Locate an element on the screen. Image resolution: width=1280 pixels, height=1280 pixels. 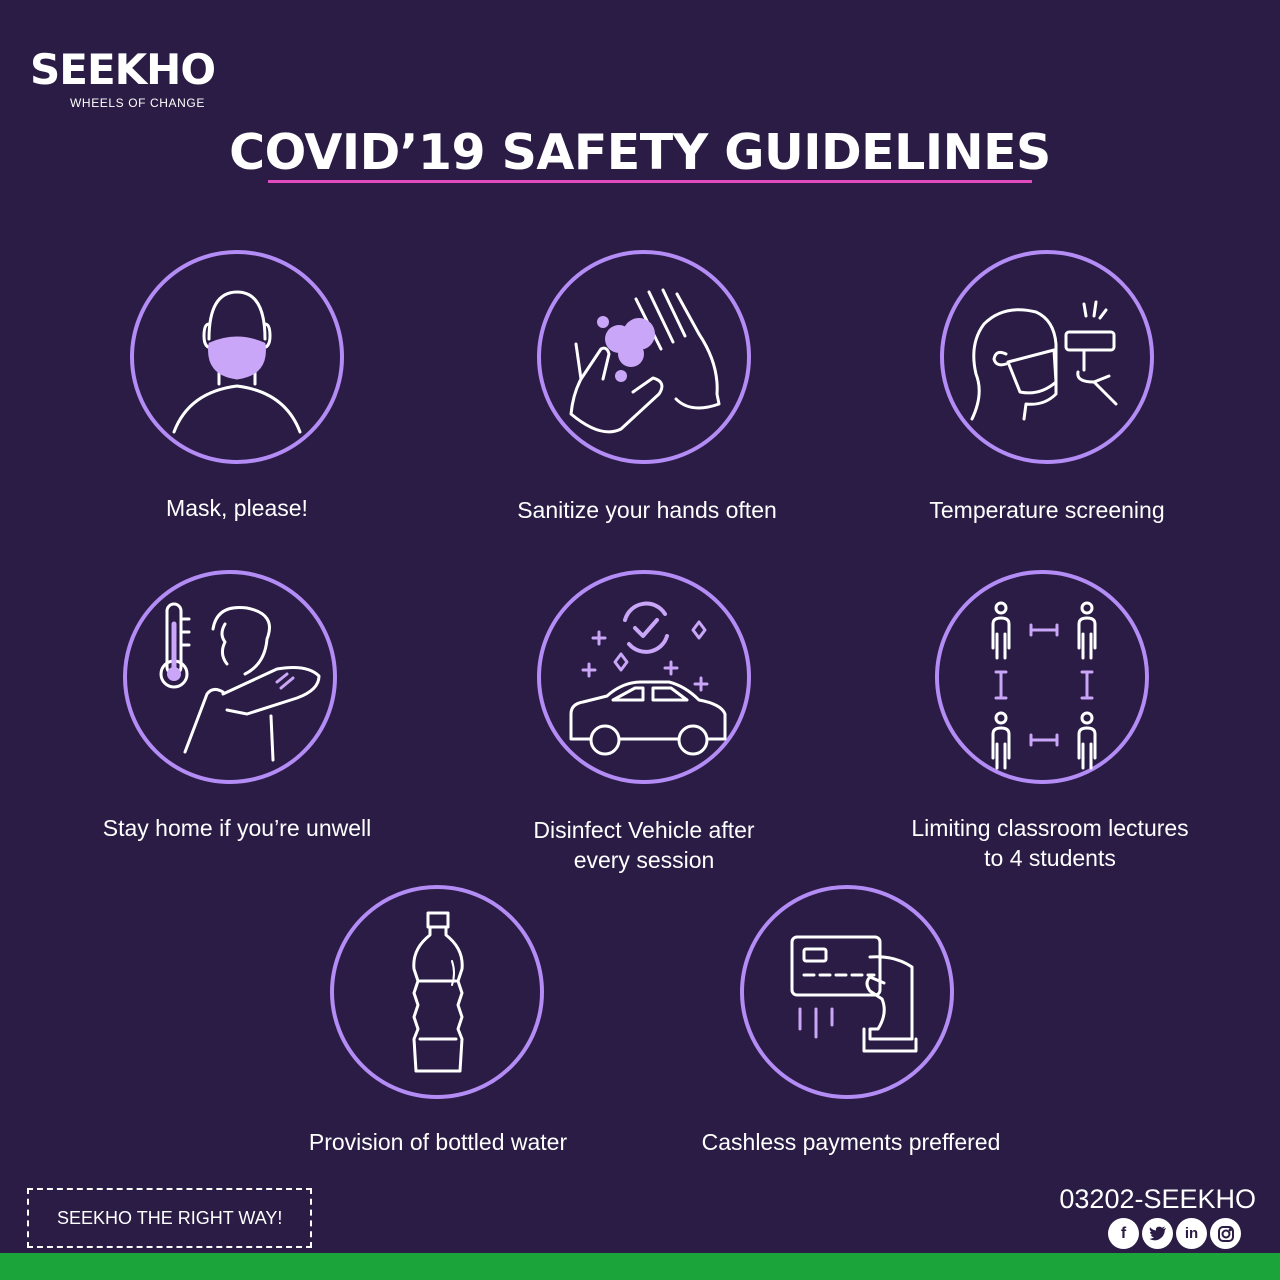
brand-name: SEEKHO is located at coordinates (123, 69).